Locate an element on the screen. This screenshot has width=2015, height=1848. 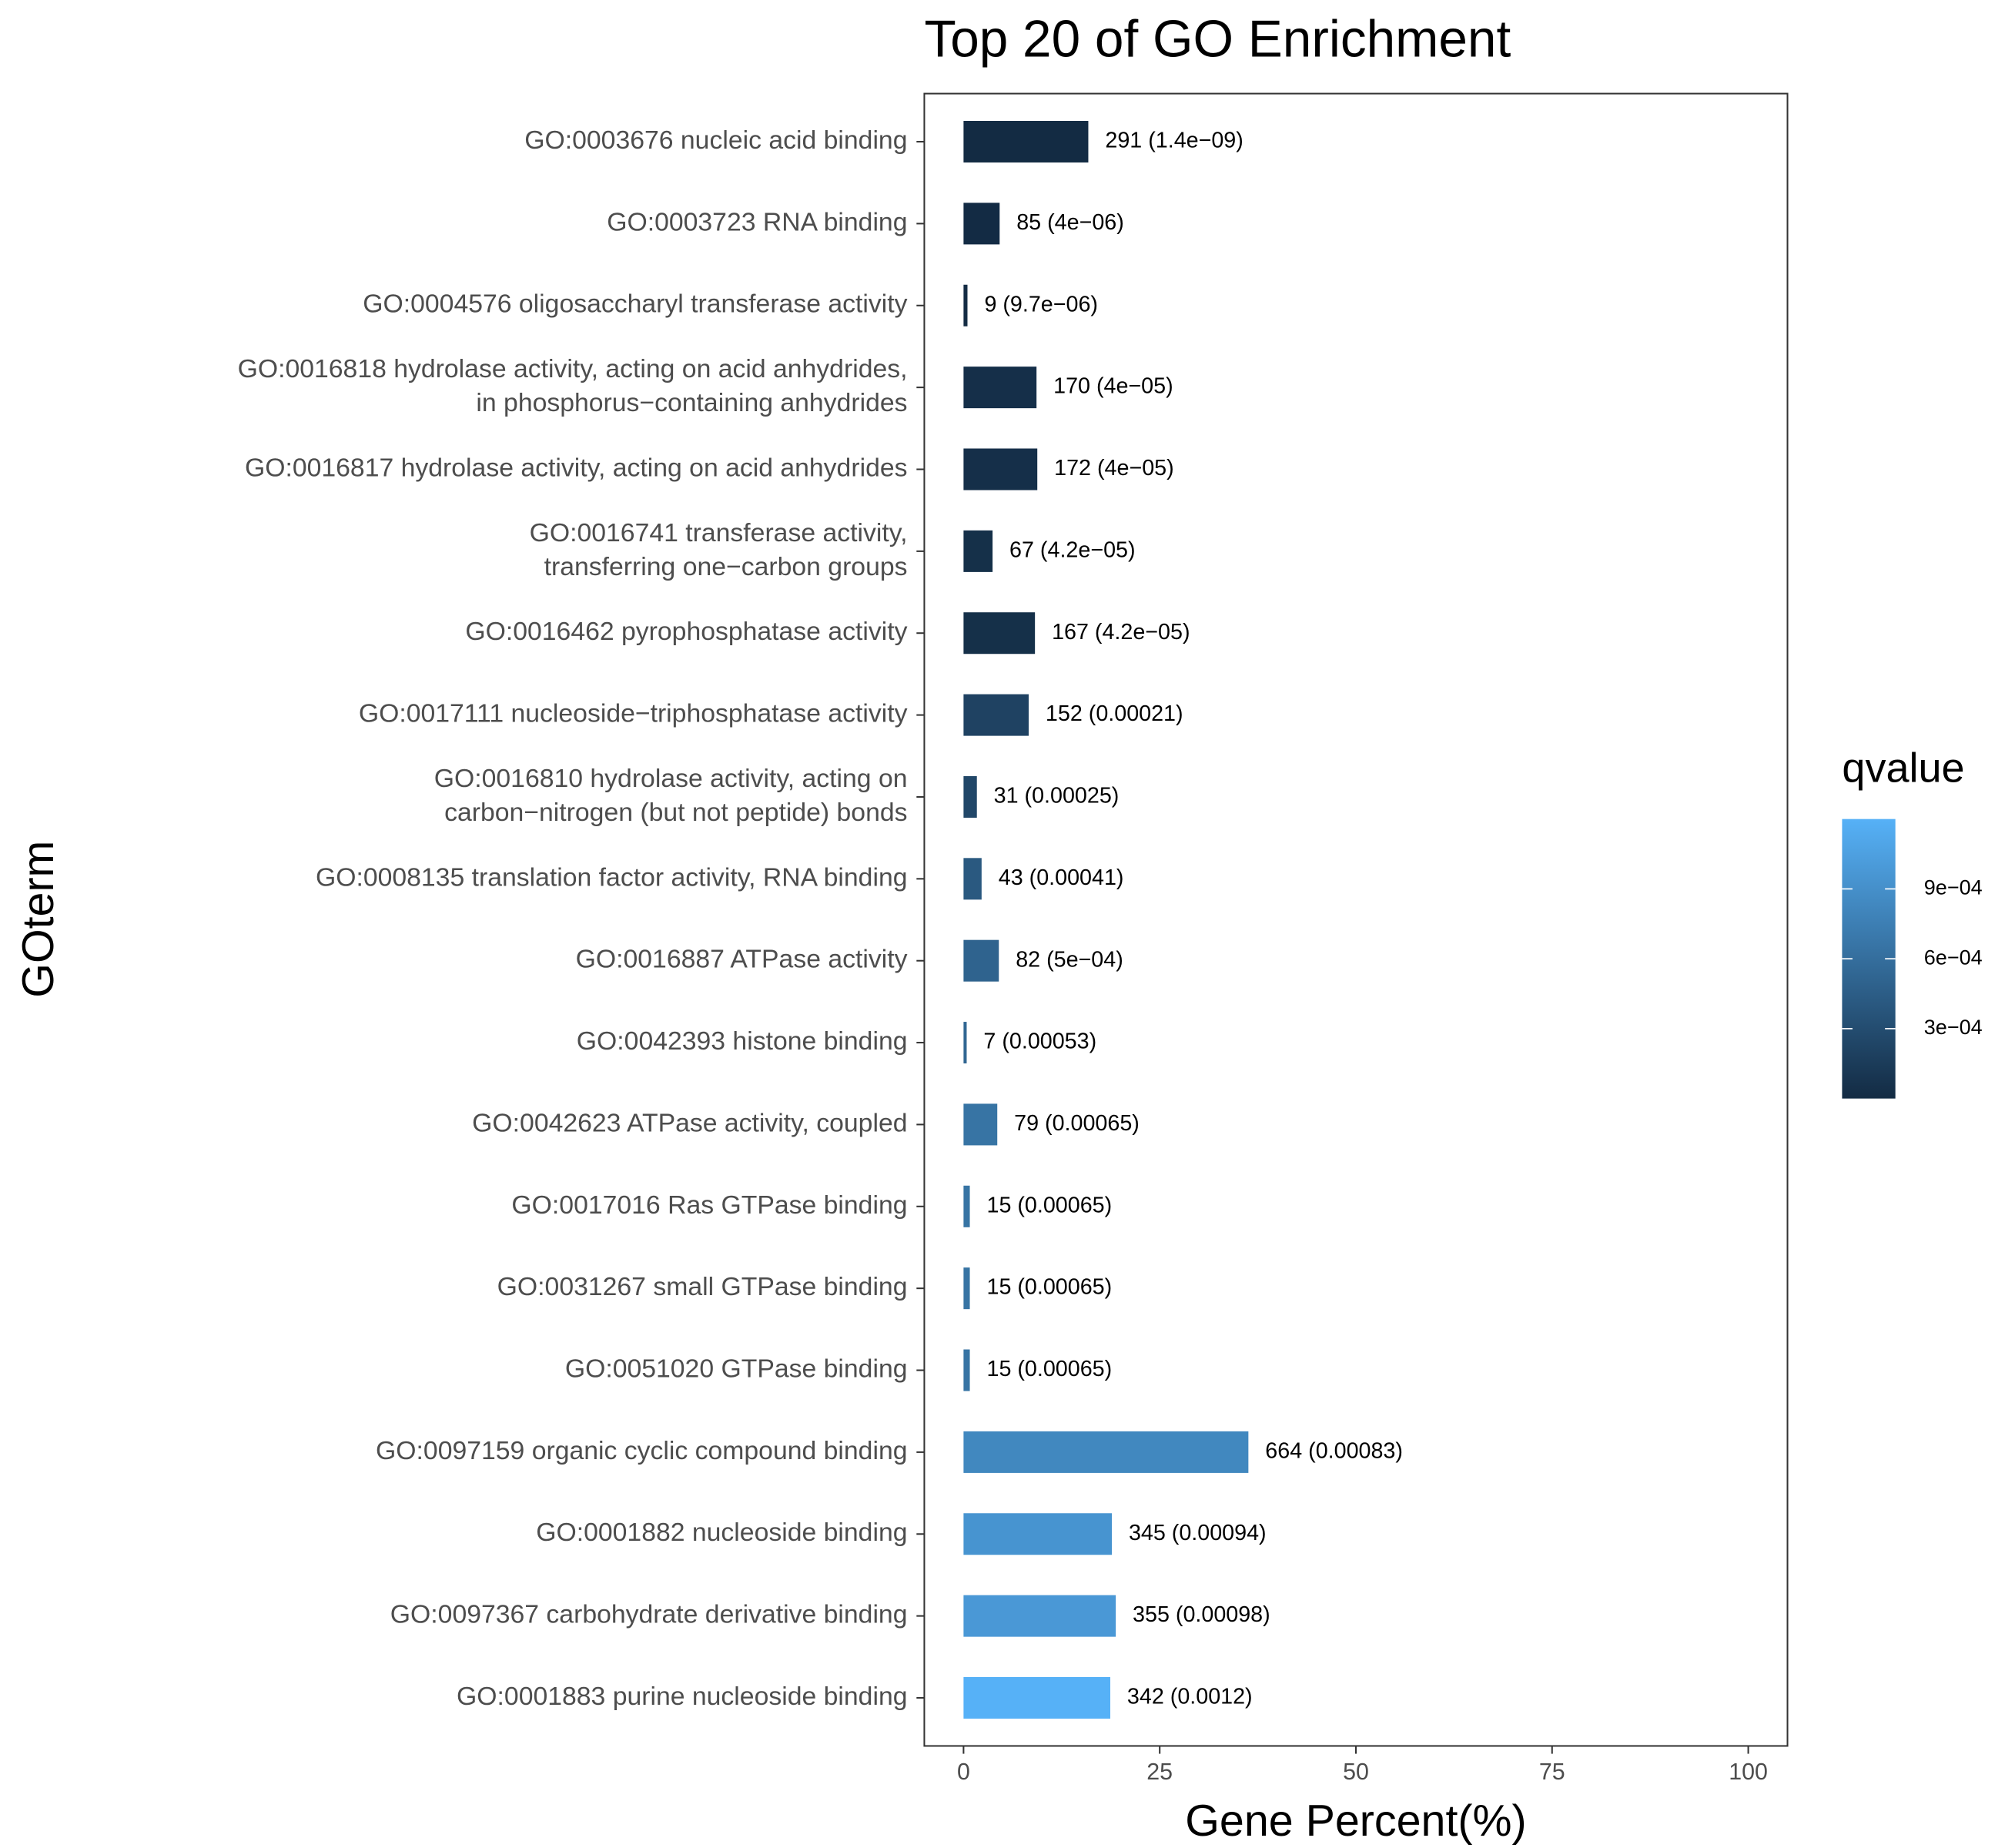
data-label: 345 (0.00094) is located at coordinates (1198, 1533).